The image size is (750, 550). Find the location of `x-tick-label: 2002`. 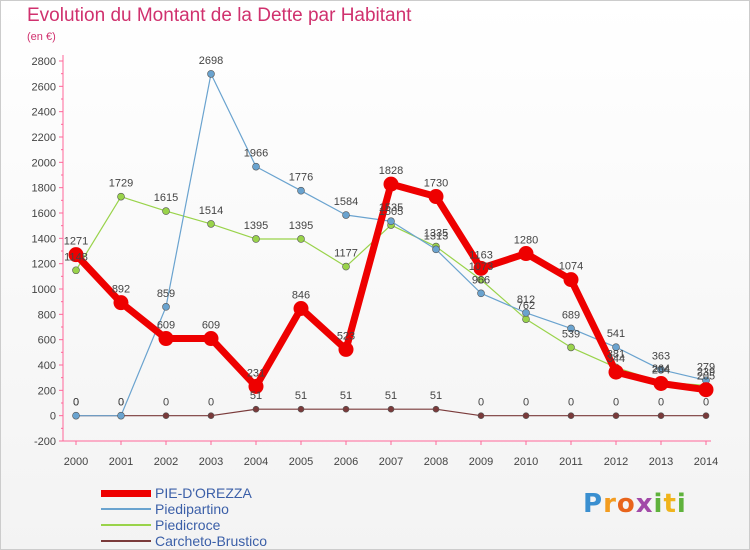

x-tick-label: 2002 is located at coordinates (166, 462).